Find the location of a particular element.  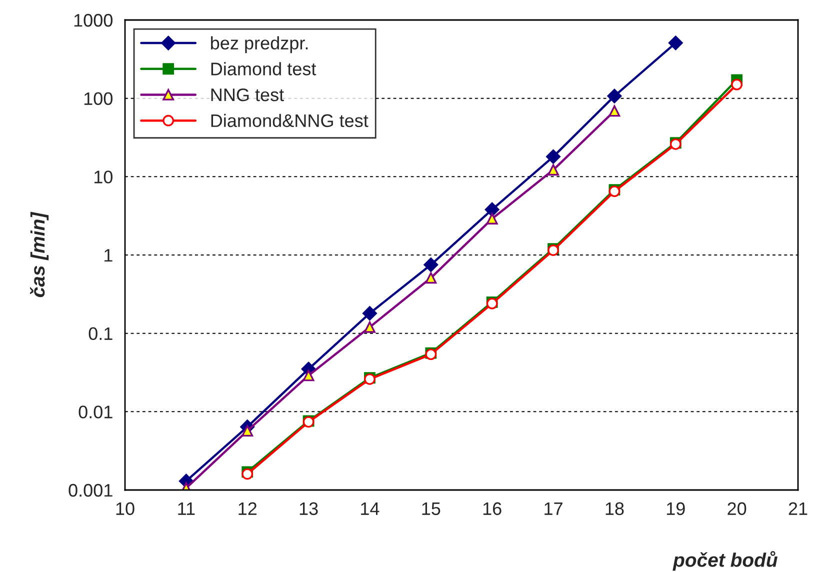

x-tick-label: 13 is located at coordinates (309, 509).